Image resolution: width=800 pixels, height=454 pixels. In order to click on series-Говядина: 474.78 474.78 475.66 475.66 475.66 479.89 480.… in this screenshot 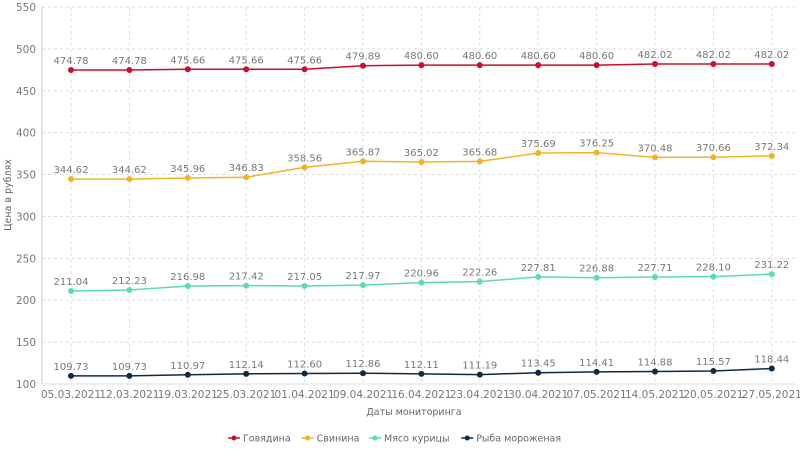, I will do `click(421, 62)`.